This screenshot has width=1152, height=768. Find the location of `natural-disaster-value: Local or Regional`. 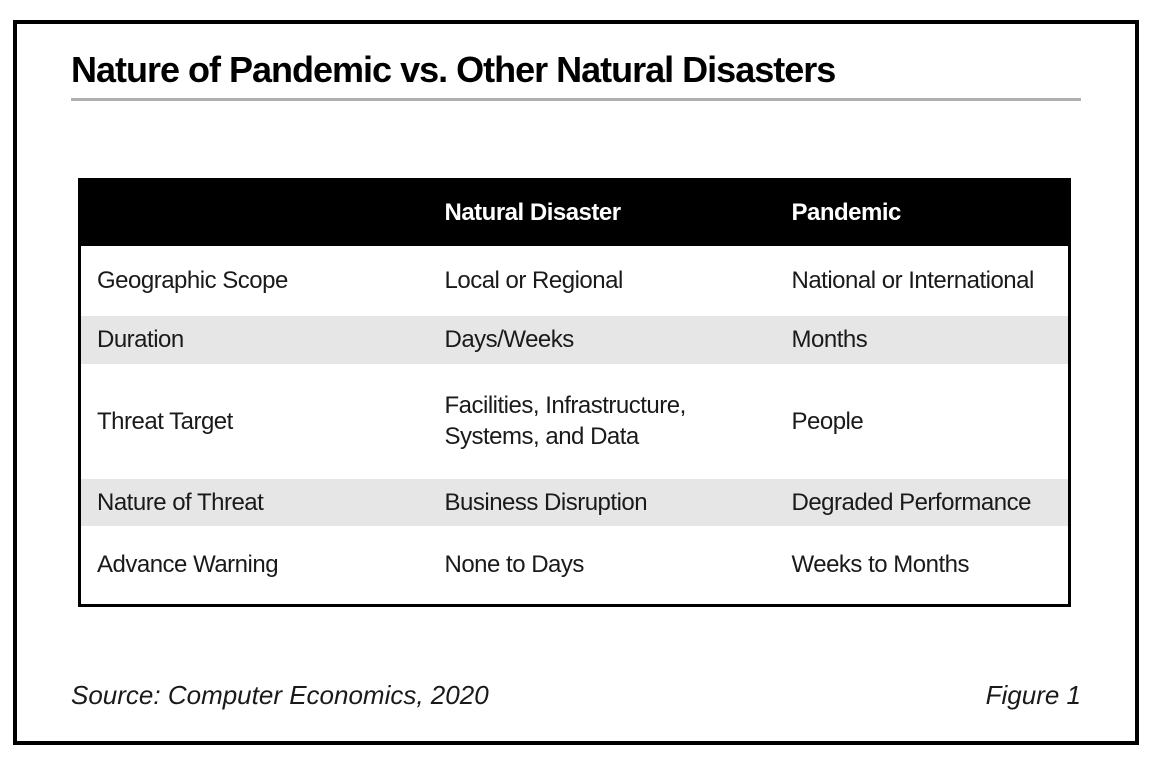

natural-disaster-value: Local or Regional is located at coordinates (534, 280).